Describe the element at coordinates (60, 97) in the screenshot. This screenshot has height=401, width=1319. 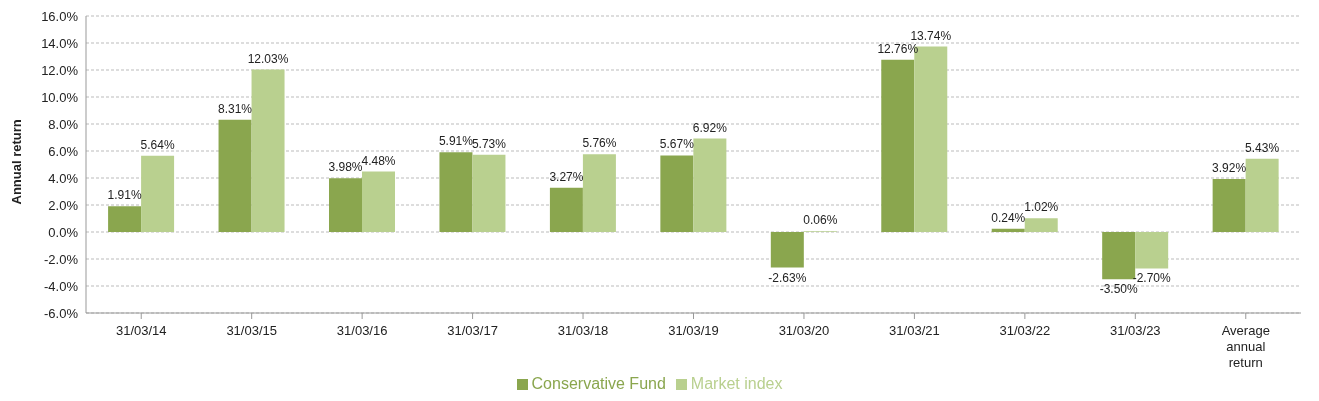
I see `y-tick-label: 10.0%` at that location.